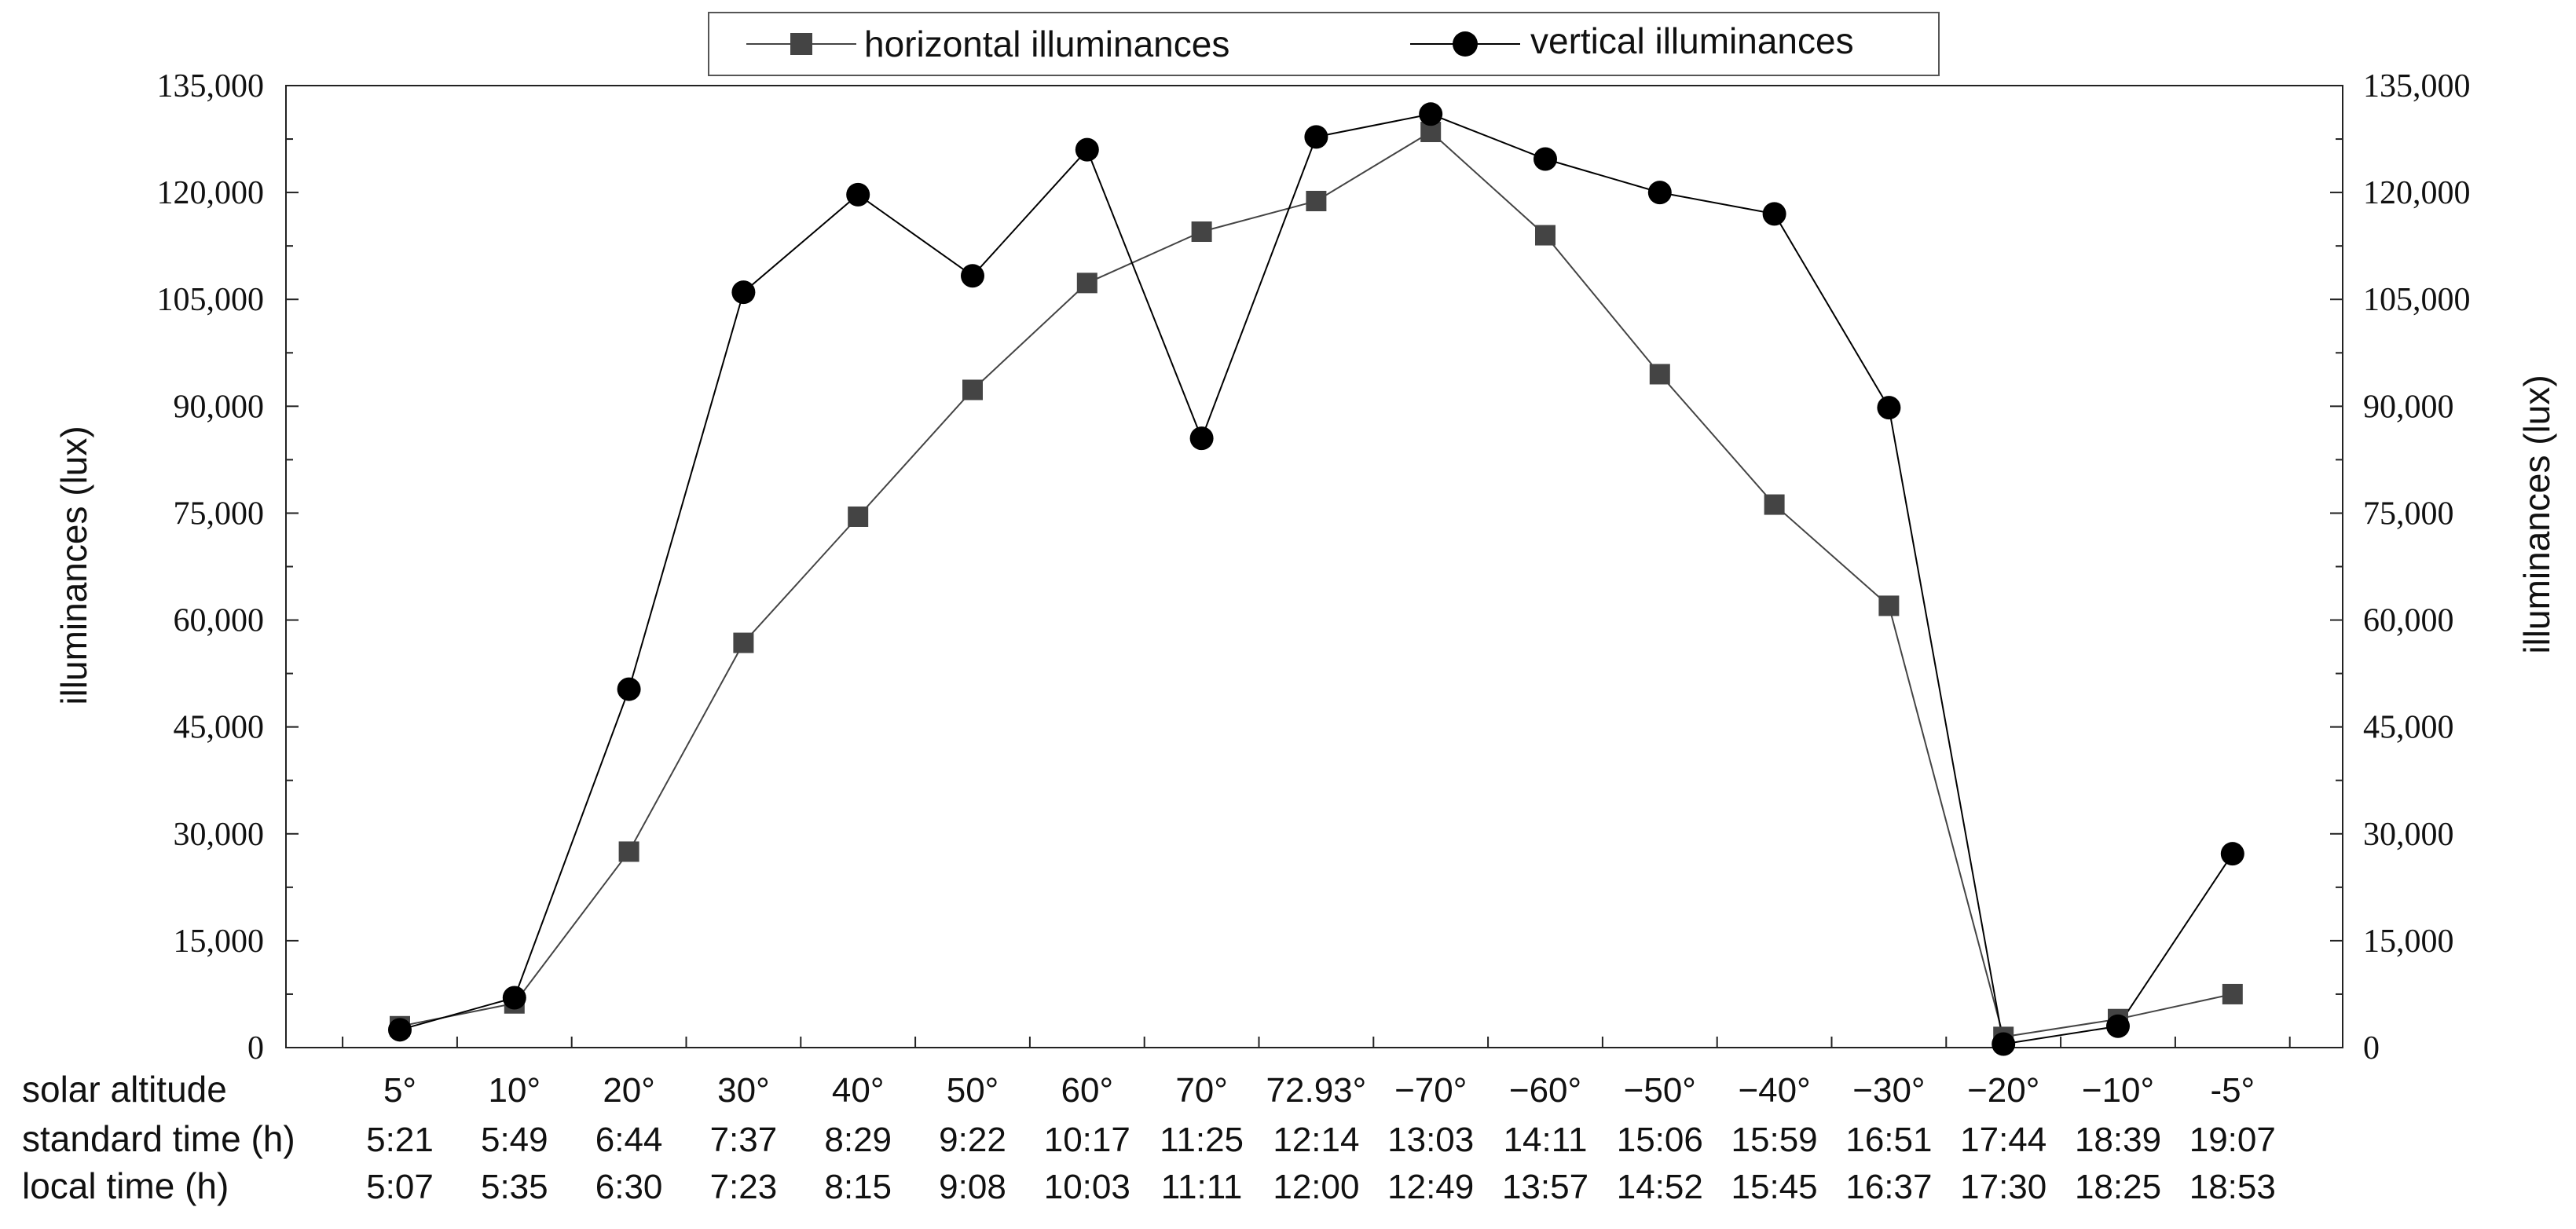 The width and height of the screenshot is (2576, 1229). I want to click on x-label-local-time: 10:03, so click(1087, 1187).